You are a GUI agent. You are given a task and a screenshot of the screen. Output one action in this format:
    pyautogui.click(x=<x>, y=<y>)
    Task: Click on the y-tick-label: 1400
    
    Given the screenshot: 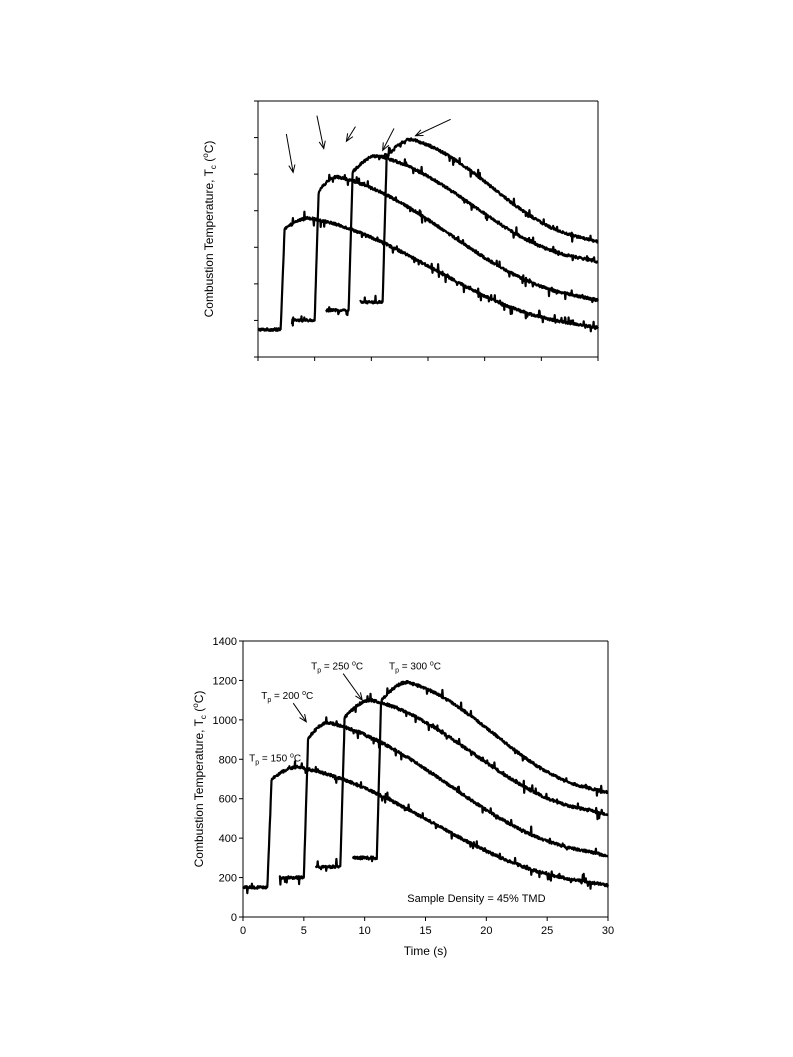 What is the action you would take?
    pyautogui.click(x=225, y=642)
    